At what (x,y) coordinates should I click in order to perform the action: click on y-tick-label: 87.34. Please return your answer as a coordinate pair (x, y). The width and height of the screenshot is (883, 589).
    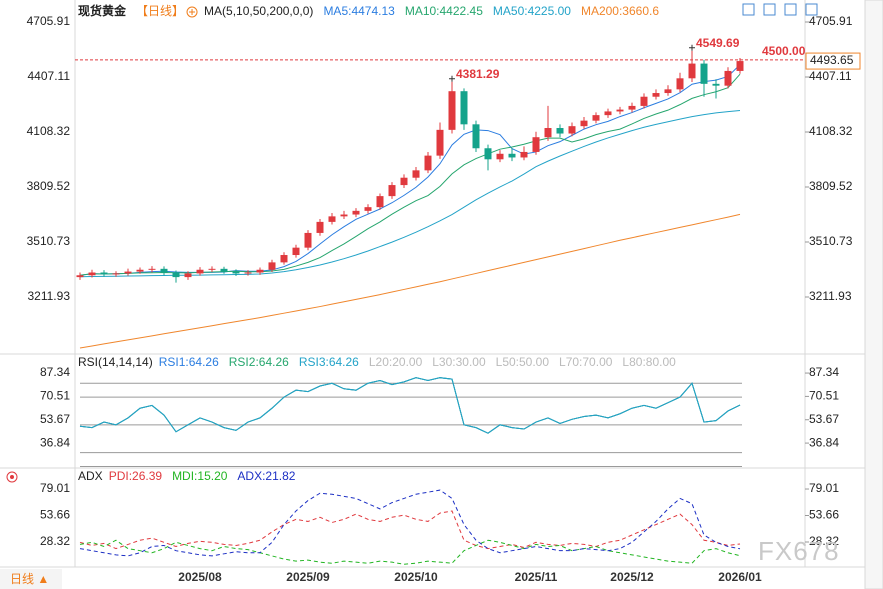
    Looking at the image, I should click on (55, 372).